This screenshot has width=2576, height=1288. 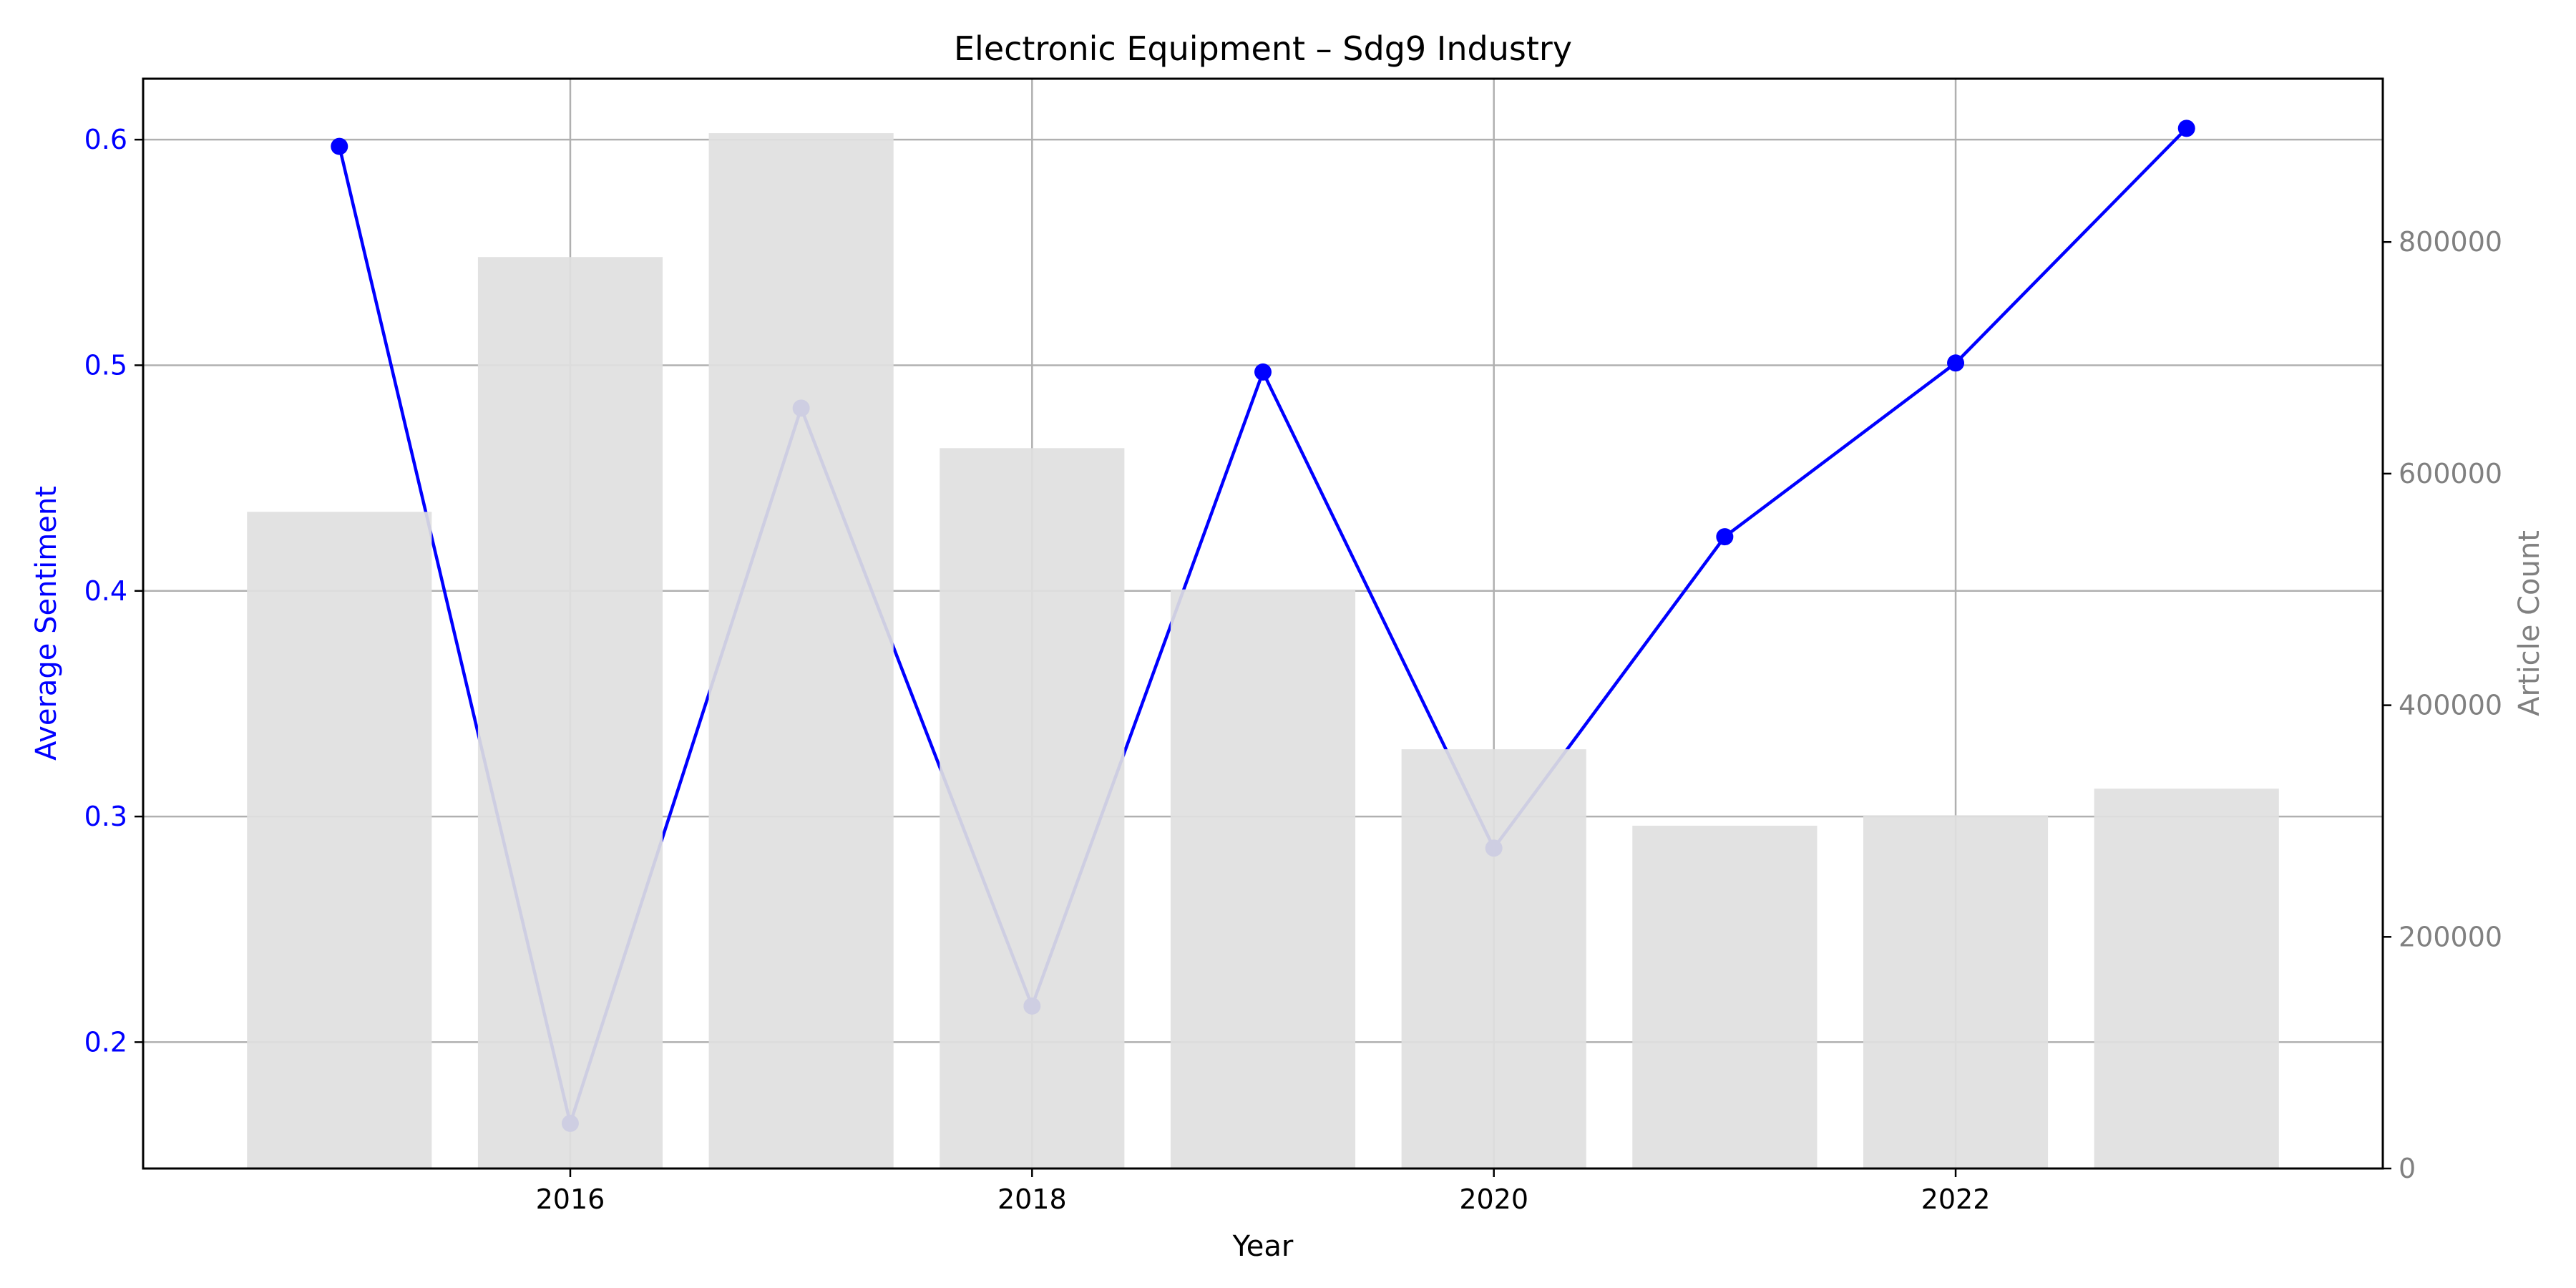 I want to click on y-right-tick-label: 0, so click(x=2407, y=1168).